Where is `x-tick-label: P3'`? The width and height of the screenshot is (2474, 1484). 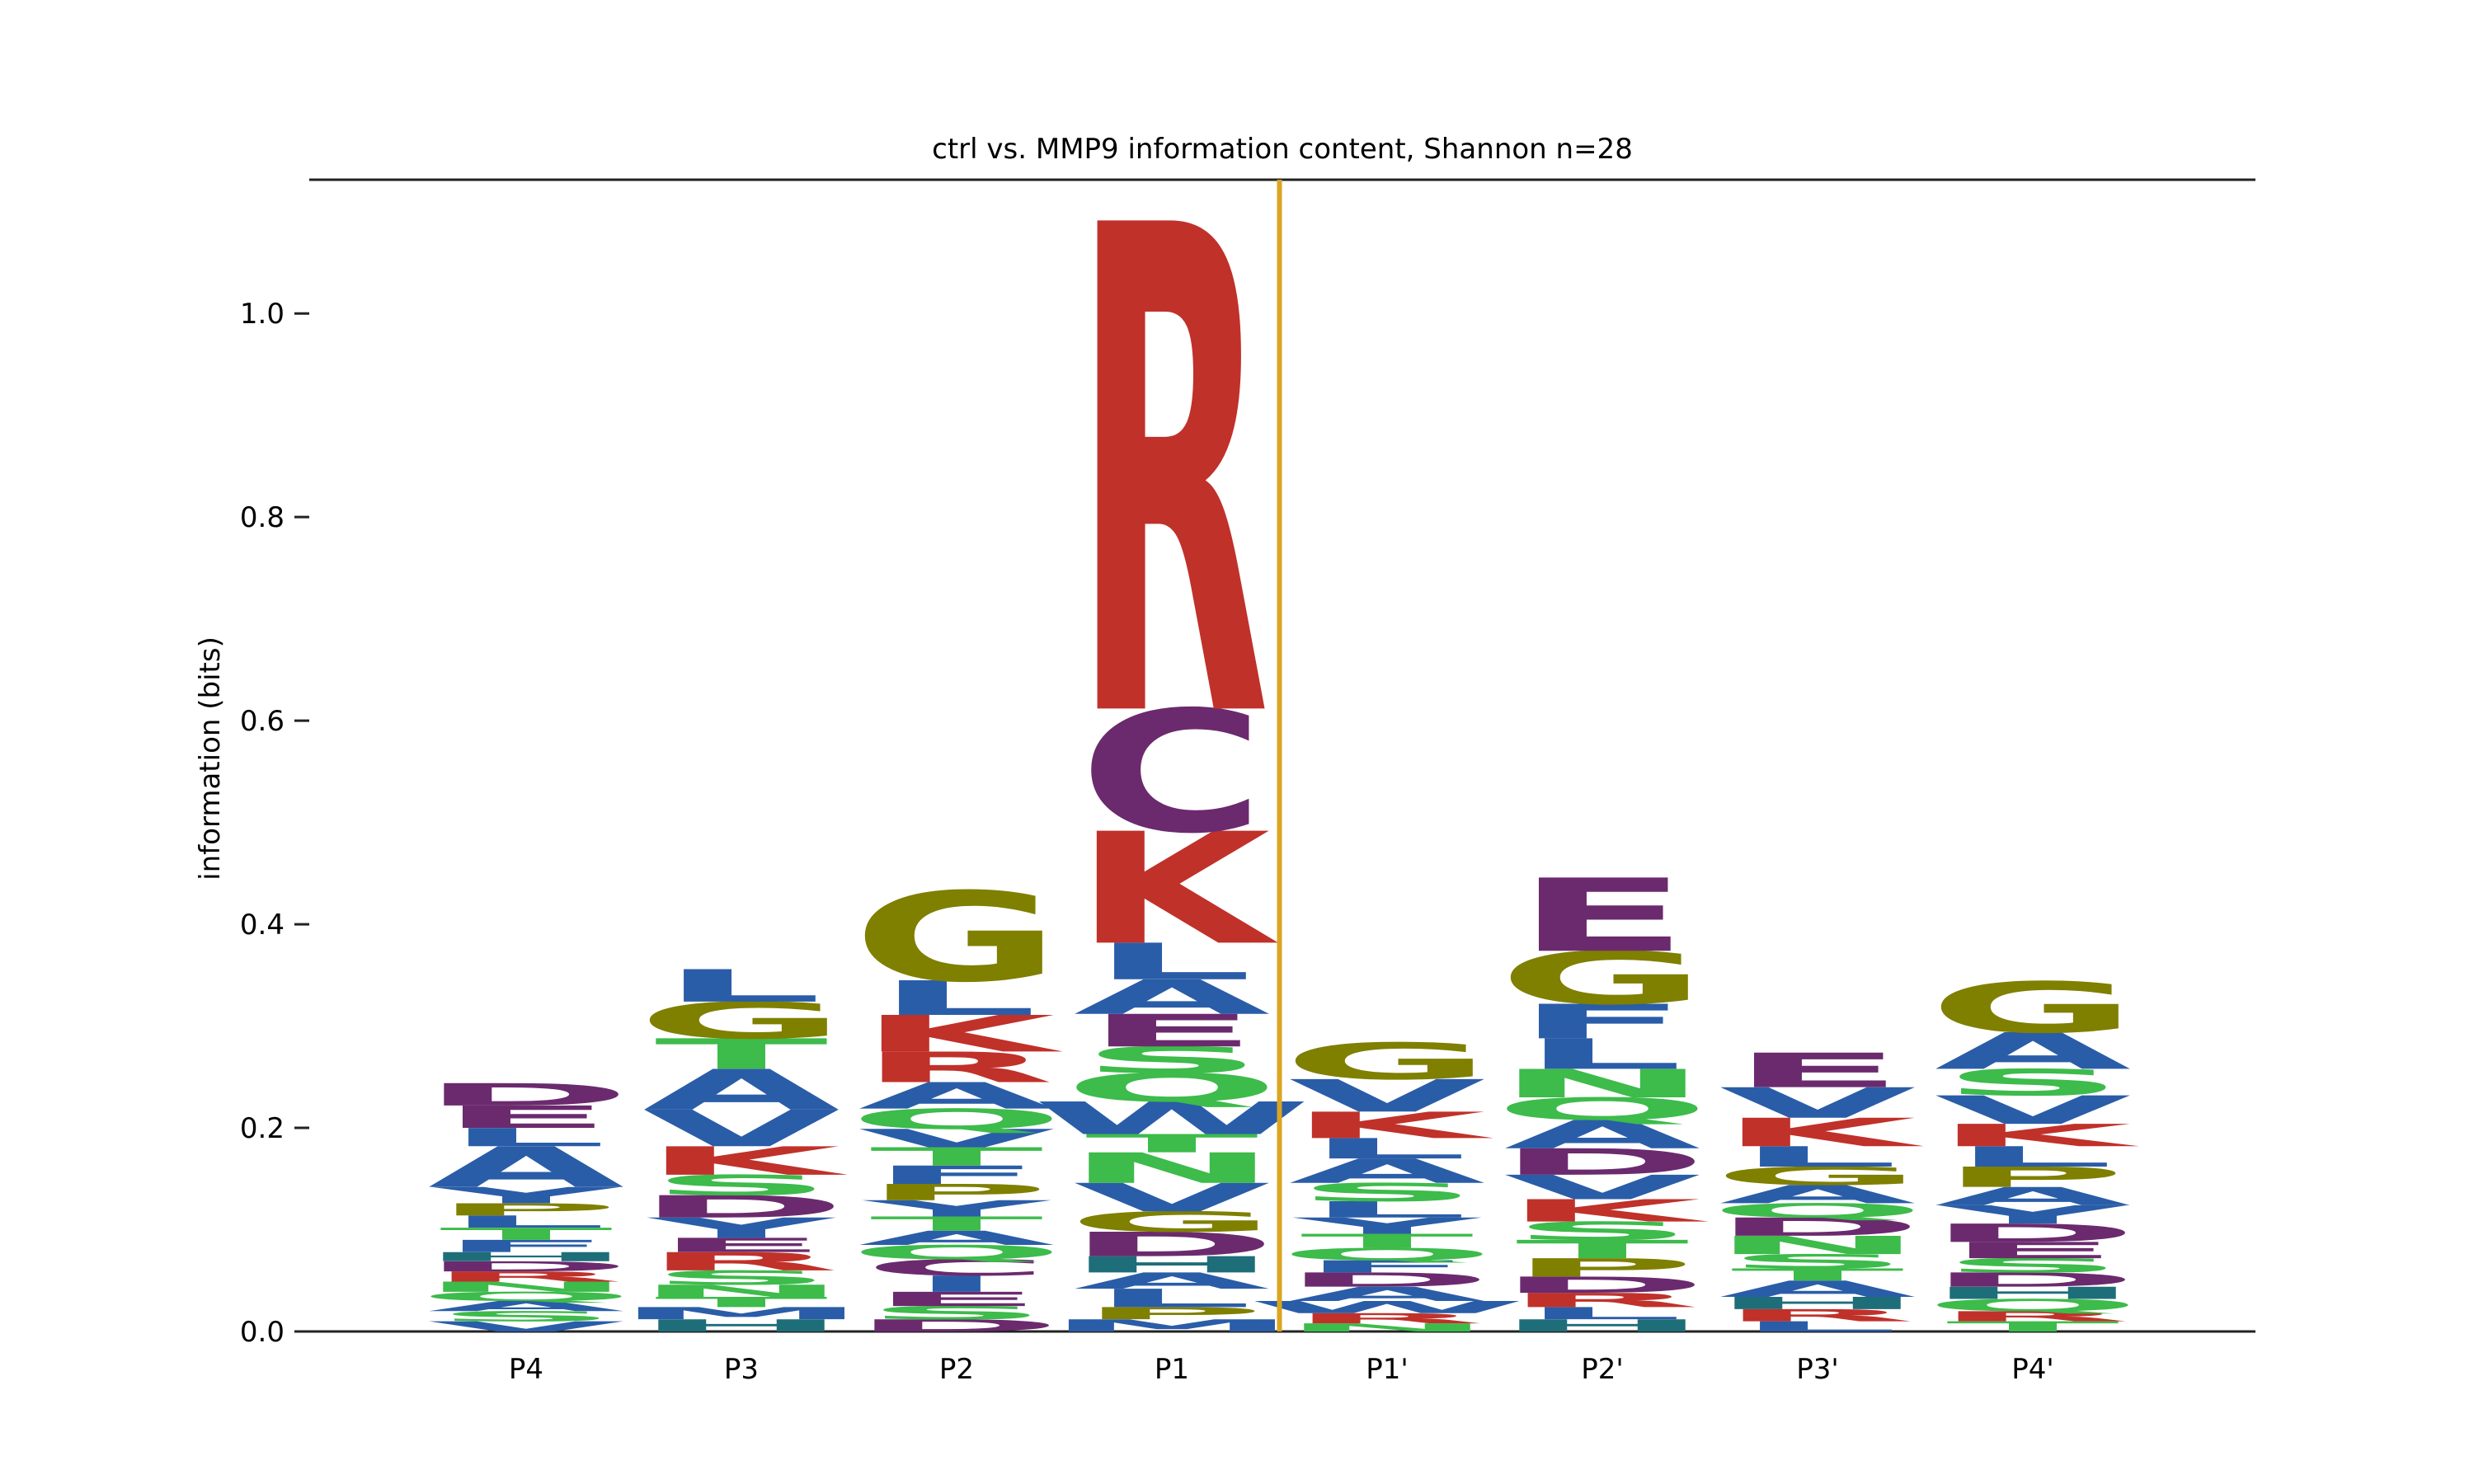 x-tick-label: P3' is located at coordinates (1817, 1369).